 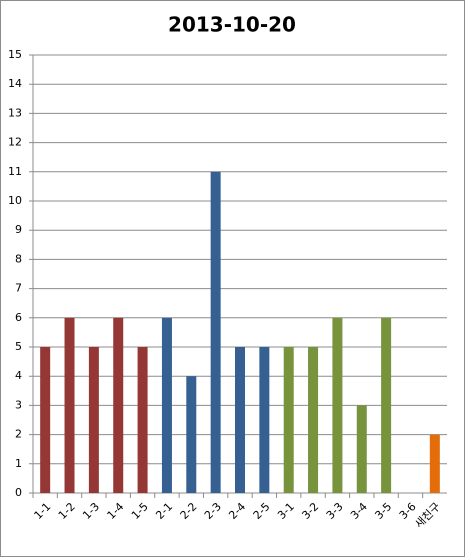 What do you see at coordinates (15, 200) in the screenshot?
I see `y-tick-label: 10` at bounding box center [15, 200].